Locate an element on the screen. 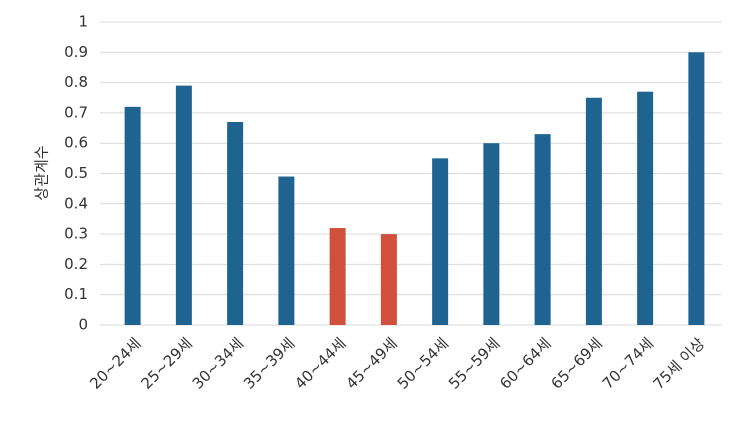  y-tick-label: 0.5 is located at coordinates (76, 173).